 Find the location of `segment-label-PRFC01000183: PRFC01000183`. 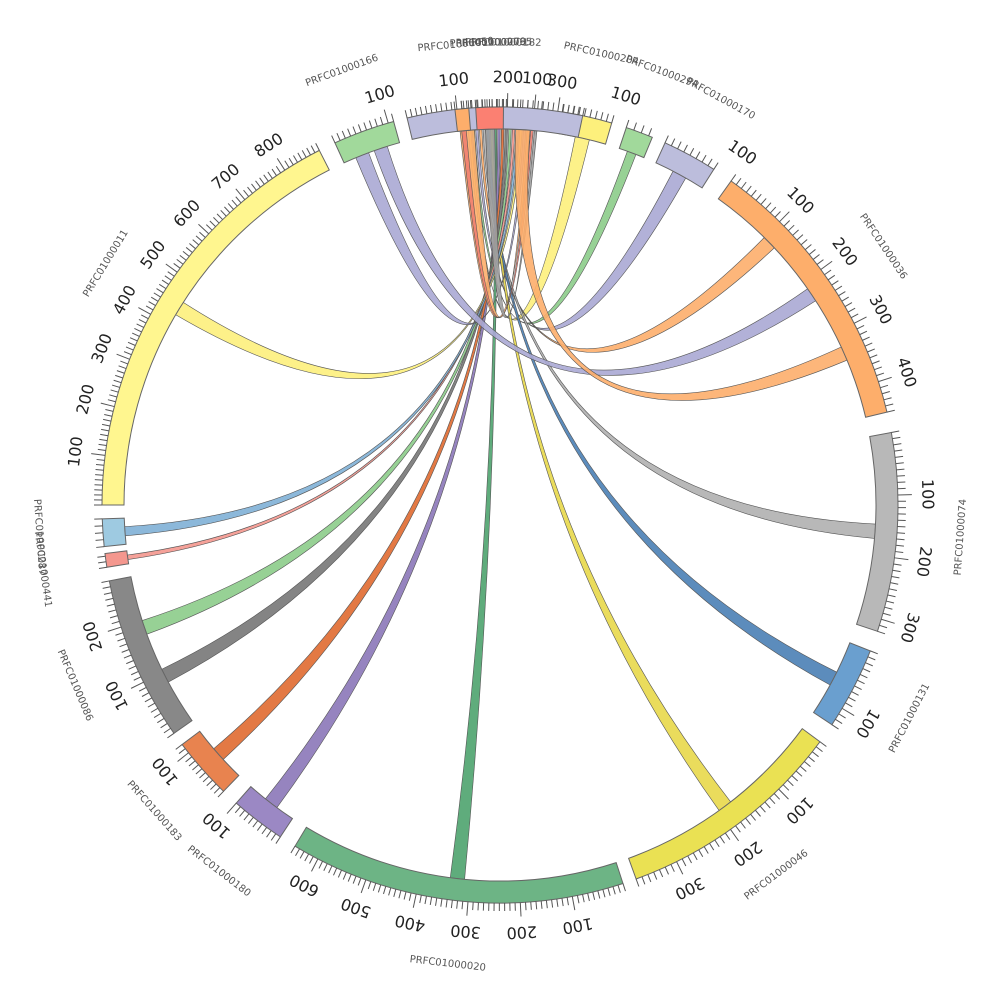

segment-label-PRFC01000183: PRFC01000183 is located at coordinates (153, 811).